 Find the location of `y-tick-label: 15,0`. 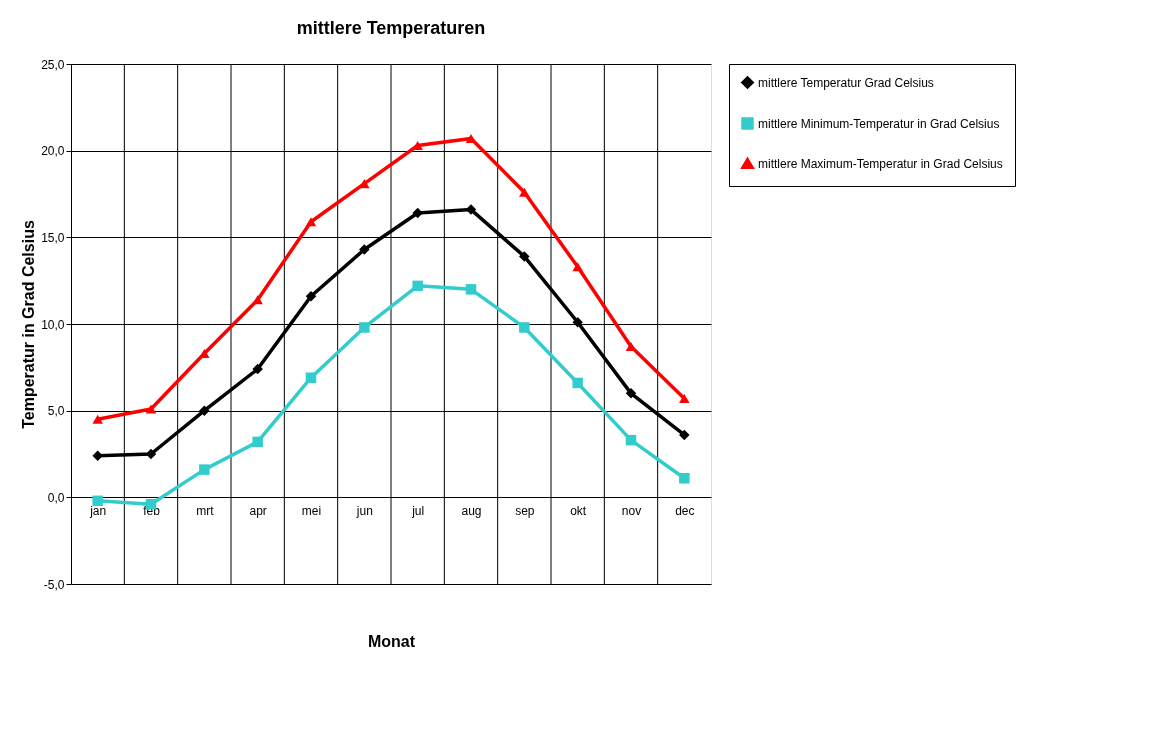

y-tick-label: 15,0 is located at coordinates (53, 237).